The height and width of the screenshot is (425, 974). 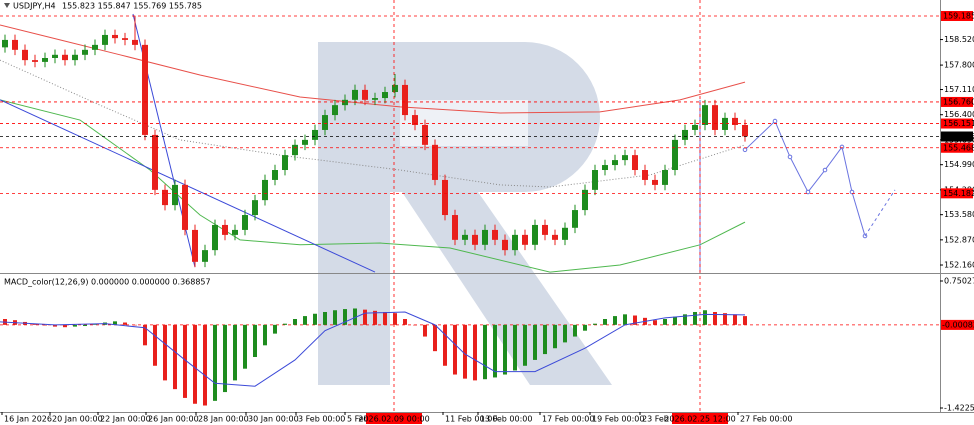 I want to click on x-tick-label: 22 Jan 00:00, so click(x=125, y=419).